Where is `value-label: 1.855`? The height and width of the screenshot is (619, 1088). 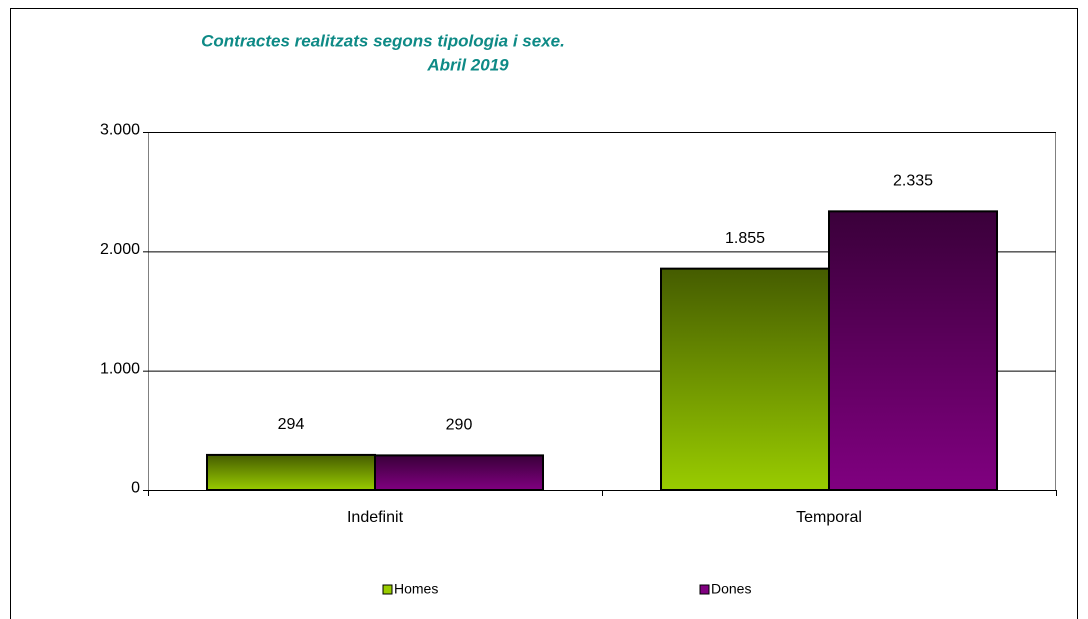
value-label: 1.855 is located at coordinates (745, 238).